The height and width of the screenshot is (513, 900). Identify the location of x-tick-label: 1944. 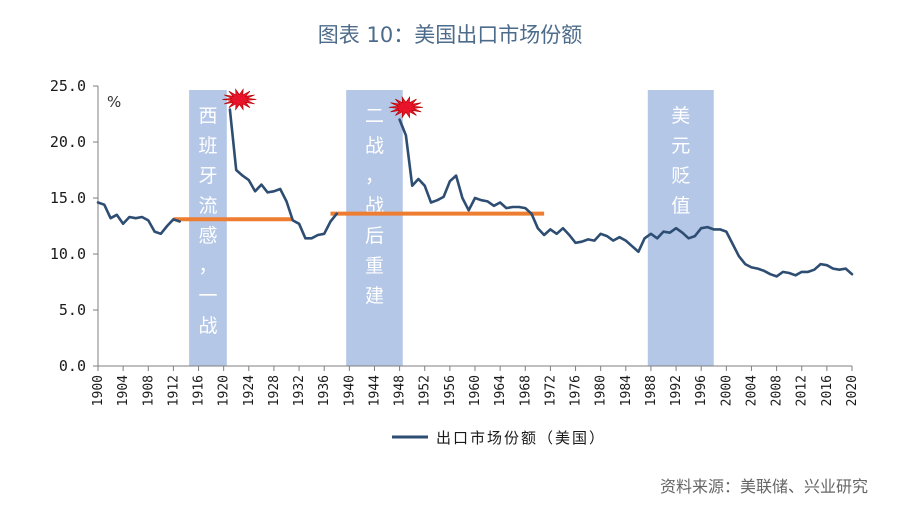
(374, 390).